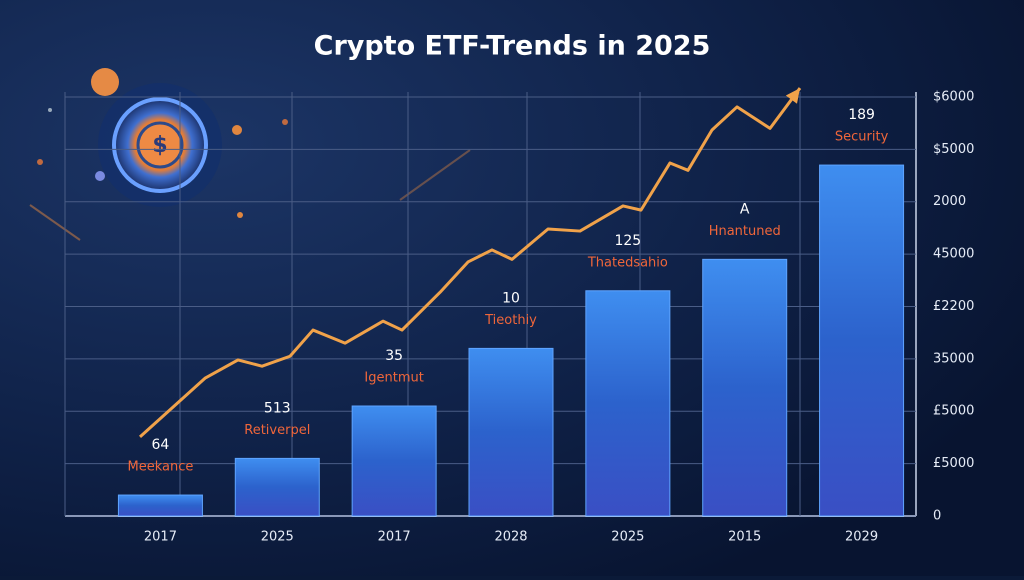 This screenshot has height=580, width=1024. Describe the element at coordinates (160, 467) in the screenshot. I see `bar-caption: Meekance` at that location.